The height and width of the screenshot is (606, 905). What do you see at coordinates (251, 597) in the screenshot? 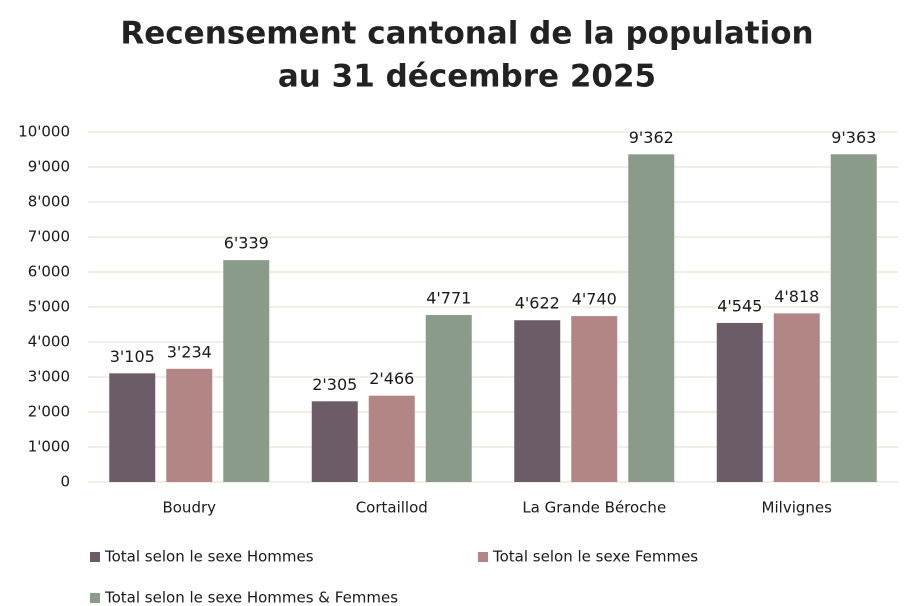
I see `legend-label: Total selon le sexe Hommes & Femmes` at bounding box center [251, 597].